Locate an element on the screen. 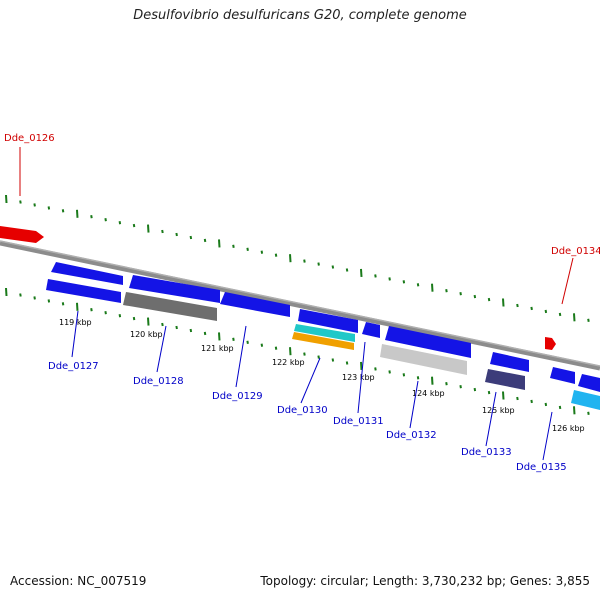  gene-dde-0130-orange is located at coordinates (323, 341).